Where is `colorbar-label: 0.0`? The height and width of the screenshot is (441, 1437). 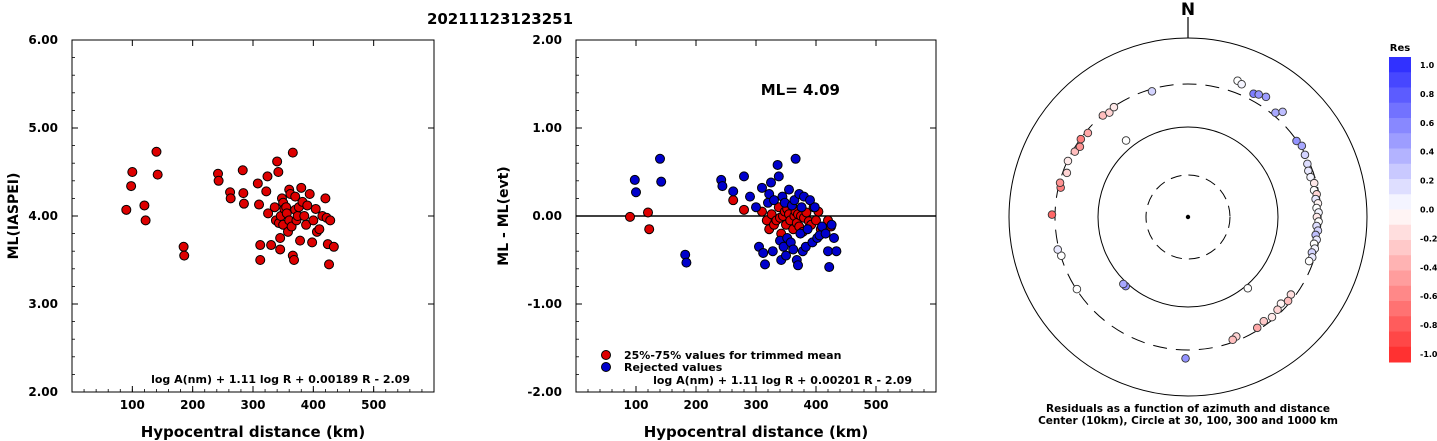
colorbar-label: 0.0 is located at coordinates (1427, 210).